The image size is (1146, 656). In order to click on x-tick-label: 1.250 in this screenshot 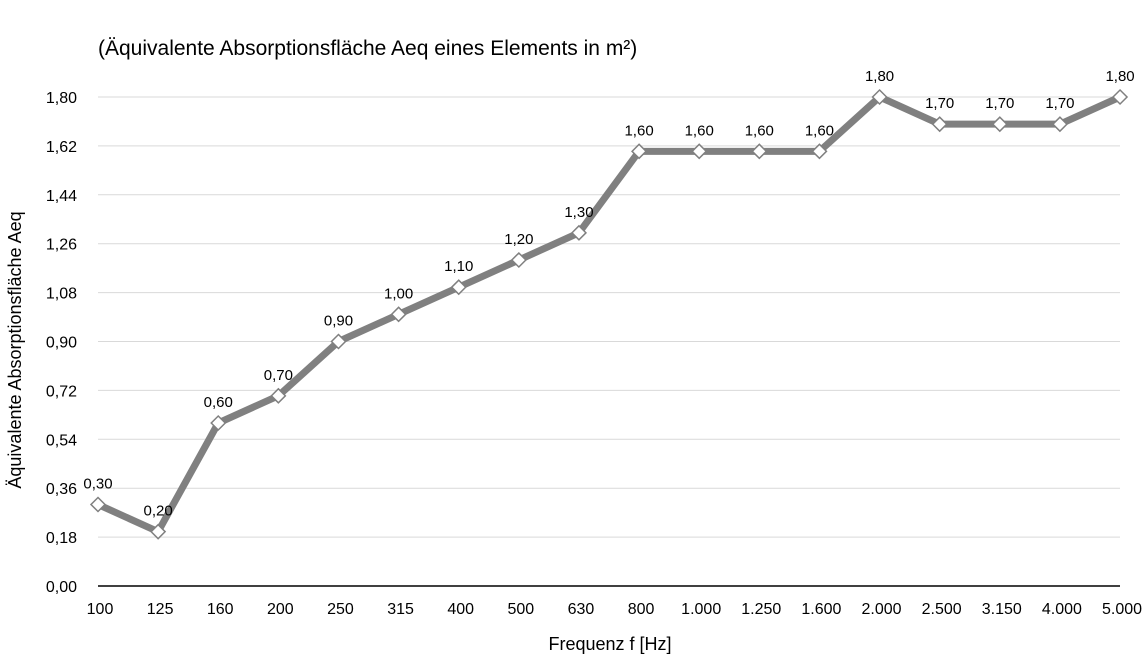, I will do `click(761, 609)`.